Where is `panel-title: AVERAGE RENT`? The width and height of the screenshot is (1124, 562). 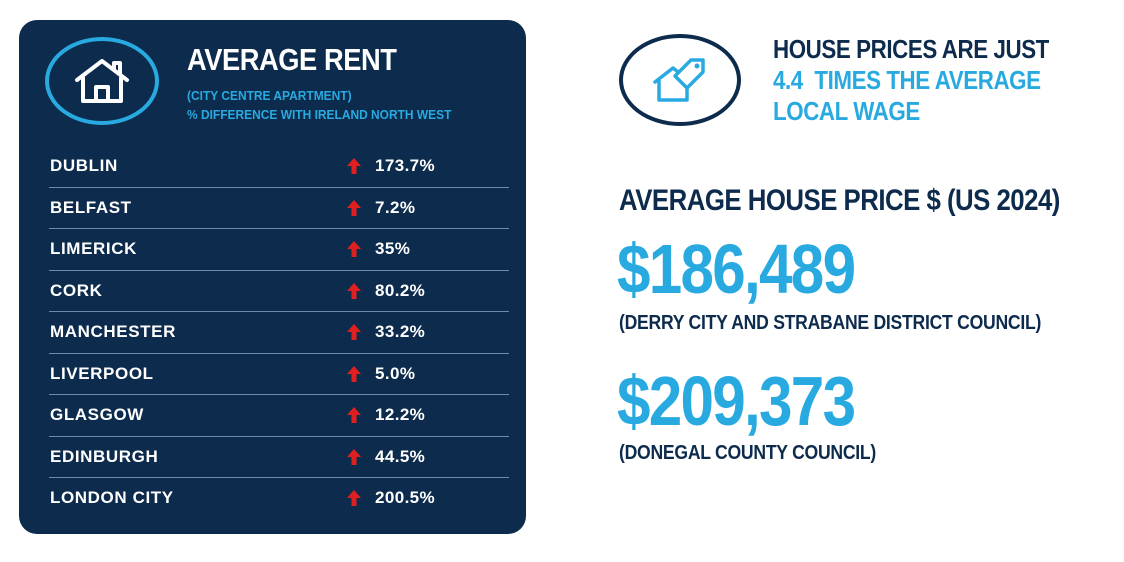 panel-title: AVERAGE RENT is located at coordinates (292, 59).